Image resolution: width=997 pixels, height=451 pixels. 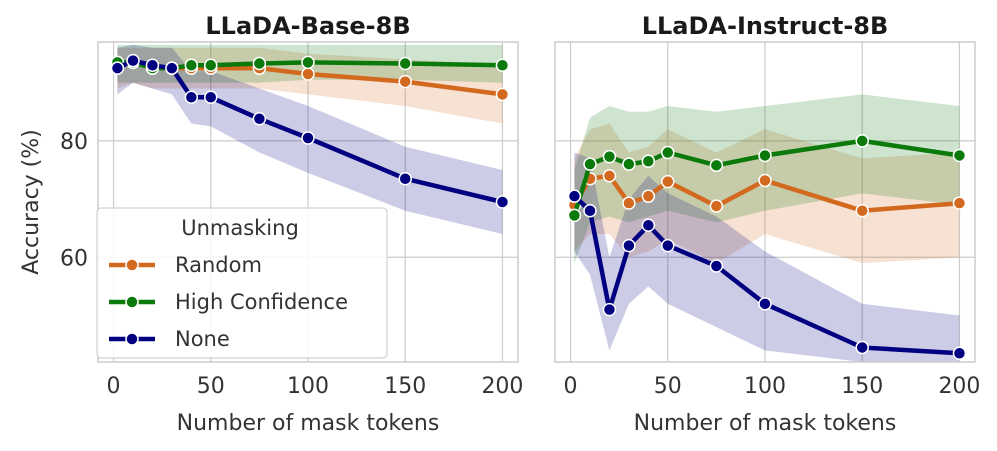 What do you see at coordinates (169, 339) in the screenshot?
I see `legend-entry-none: None` at bounding box center [169, 339].